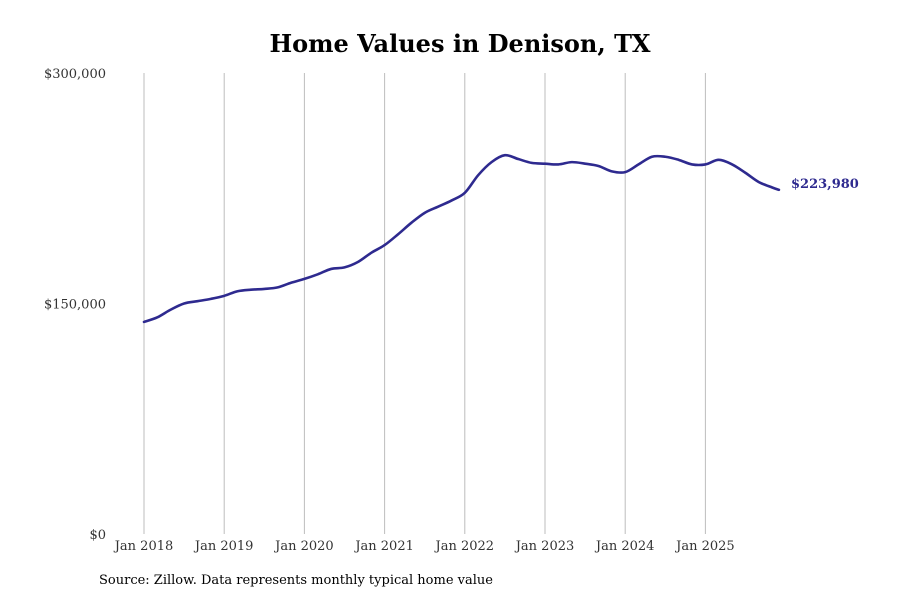 The image size is (900, 600). What do you see at coordinates (459, 43) in the screenshot?
I see `chart-title: Home Values in Denison, TX` at bounding box center [459, 43].